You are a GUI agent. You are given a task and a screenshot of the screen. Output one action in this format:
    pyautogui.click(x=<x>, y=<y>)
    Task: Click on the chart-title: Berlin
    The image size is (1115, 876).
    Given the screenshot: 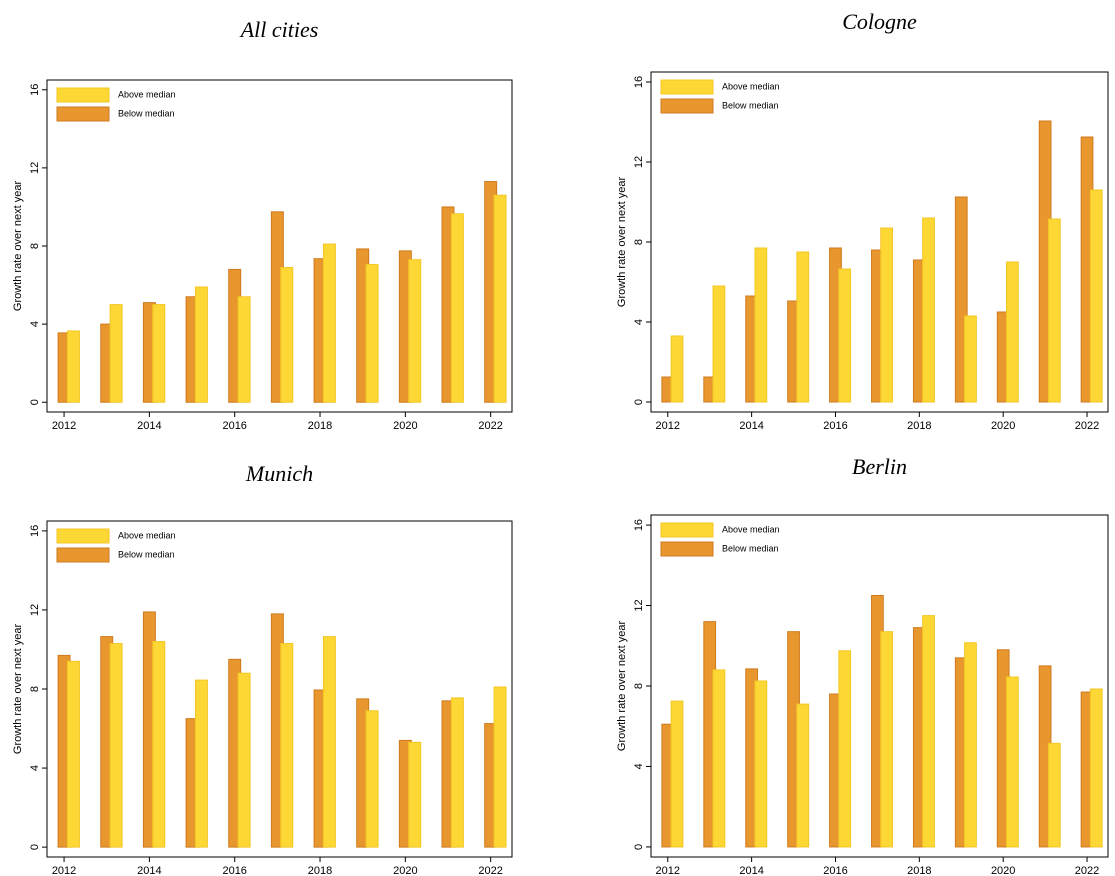 What is the action you would take?
    pyautogui.click(x=879, y=466)
    